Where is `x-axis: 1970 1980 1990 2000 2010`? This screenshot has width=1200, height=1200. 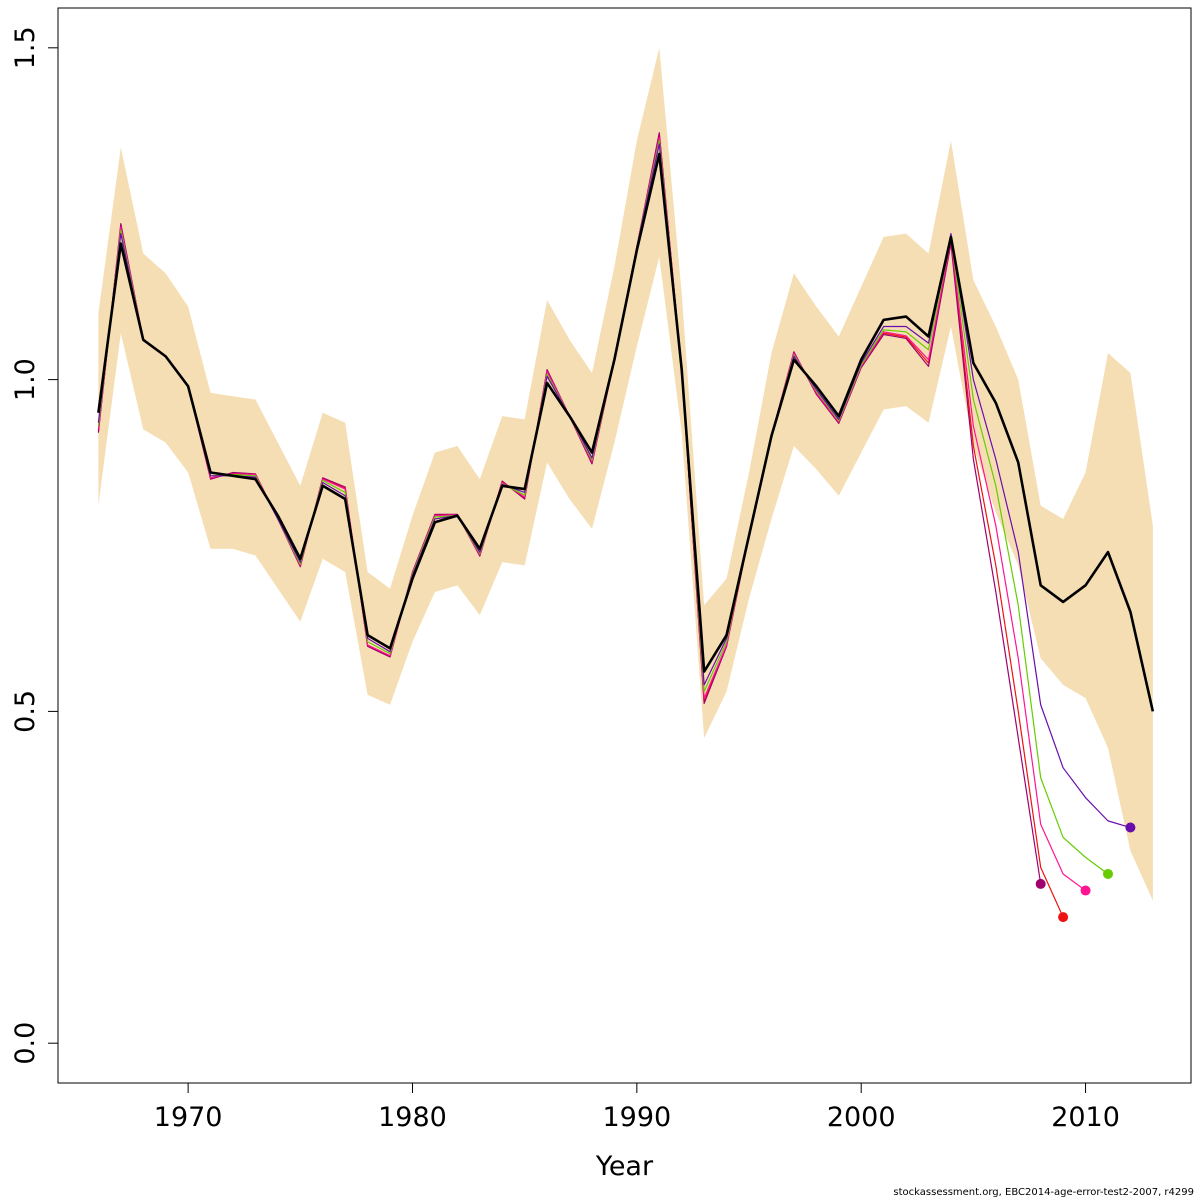
x-axis: 1970 1980 1990 2000 2010 is located at coordinates (637, 1108).